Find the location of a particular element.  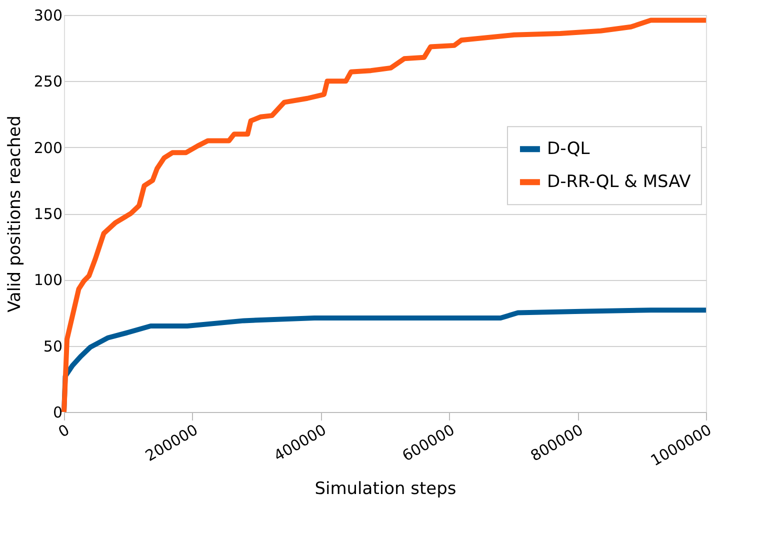

y-tick-label: 250 is located at coordinates (48, 81).